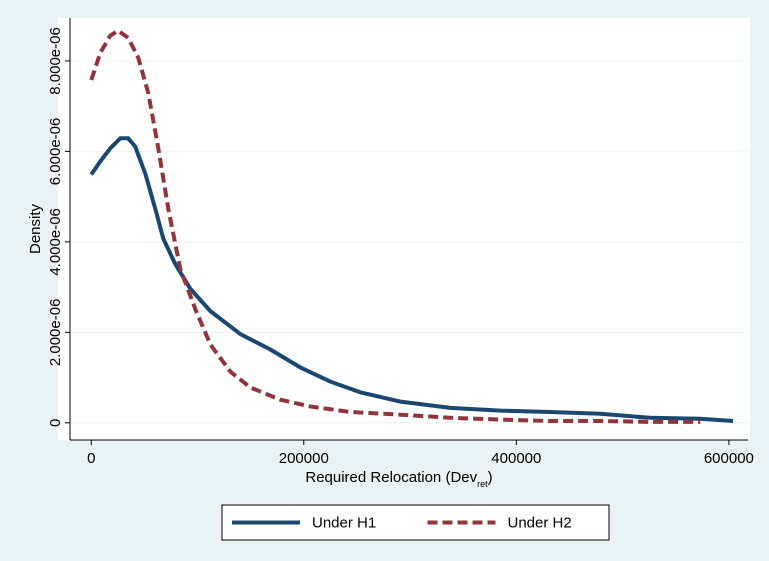  What do you see at coordinates (490, 477) in the screenshot?
I see `x-axis-title-part: )` at bounding box center [490, 477].